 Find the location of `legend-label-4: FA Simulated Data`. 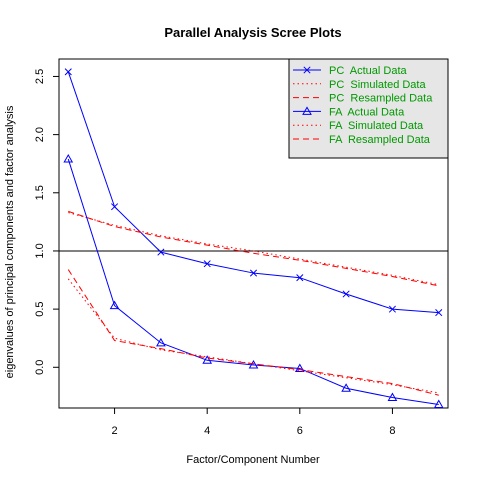

legend-label-4: FA Simulated Data is located at coordinates (376, 126).